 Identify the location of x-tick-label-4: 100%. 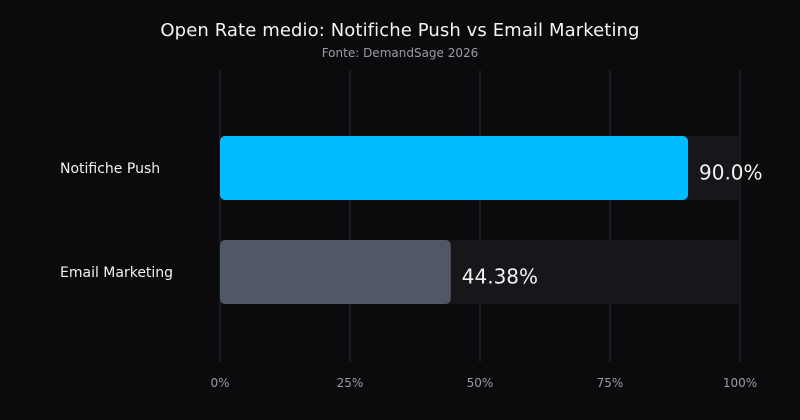
(740, 383).